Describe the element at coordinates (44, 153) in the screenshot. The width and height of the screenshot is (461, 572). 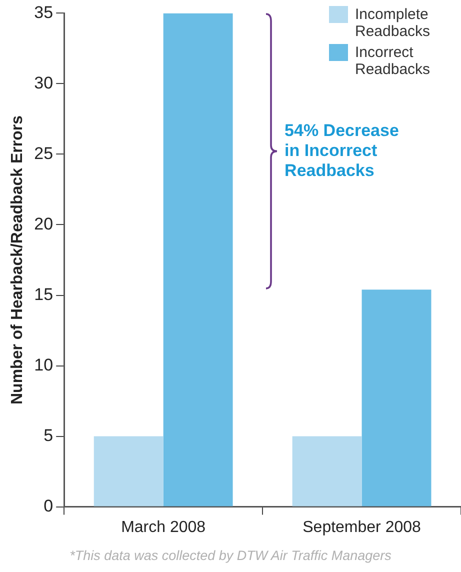
I see `y-tick-label: 25` at that location.